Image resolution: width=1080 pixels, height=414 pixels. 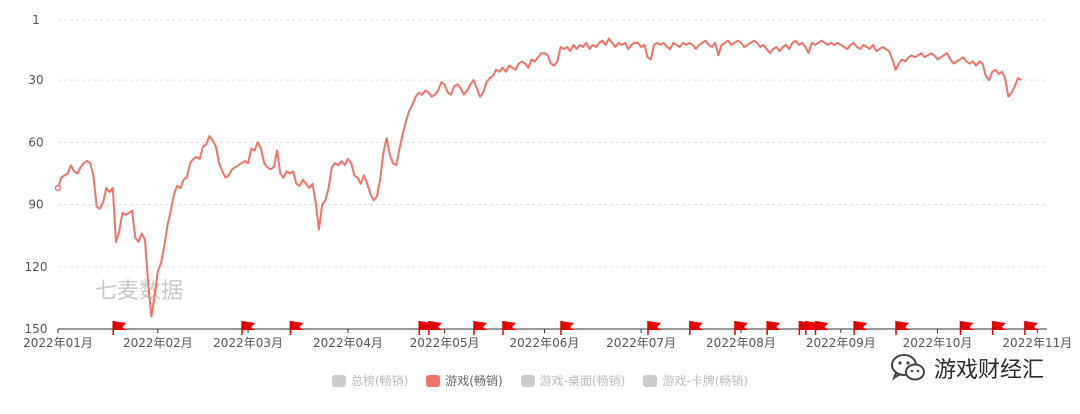 What do you see at coordinates (348, 343) in the screenshot?
I see `x-tick-label: 2022年04月` at bounding box center [348, 343].